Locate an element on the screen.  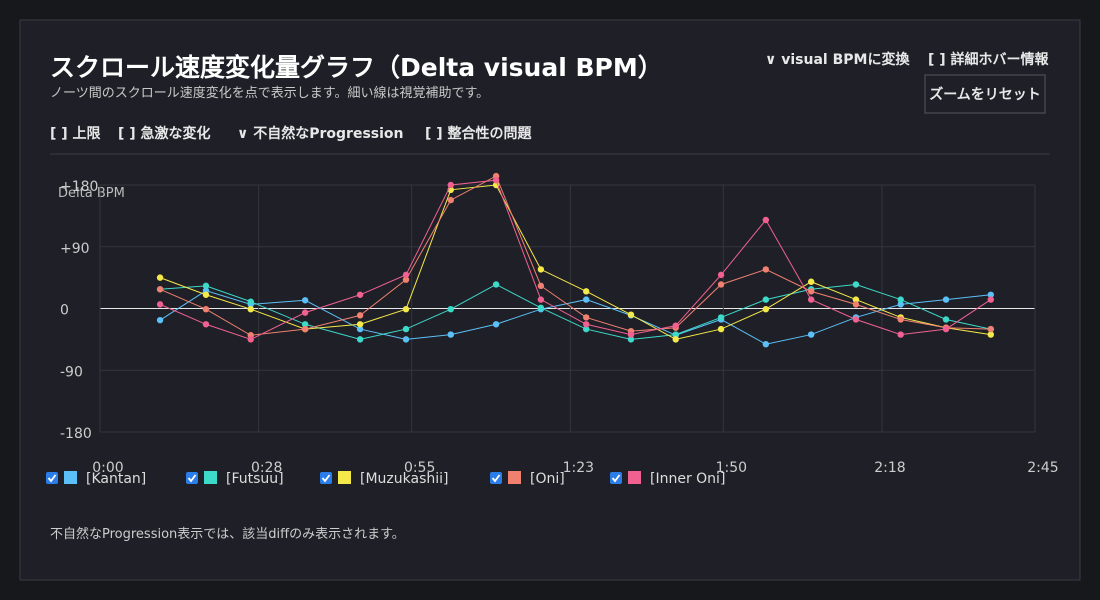
legend-label: [Oni] is located at coordinates (547, 479).